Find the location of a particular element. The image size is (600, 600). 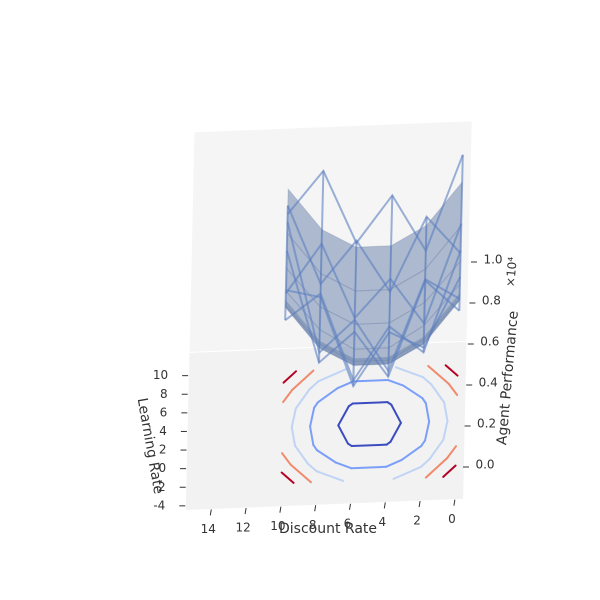

z-tick-label: 0.2 is located at coordinates (486, 424).